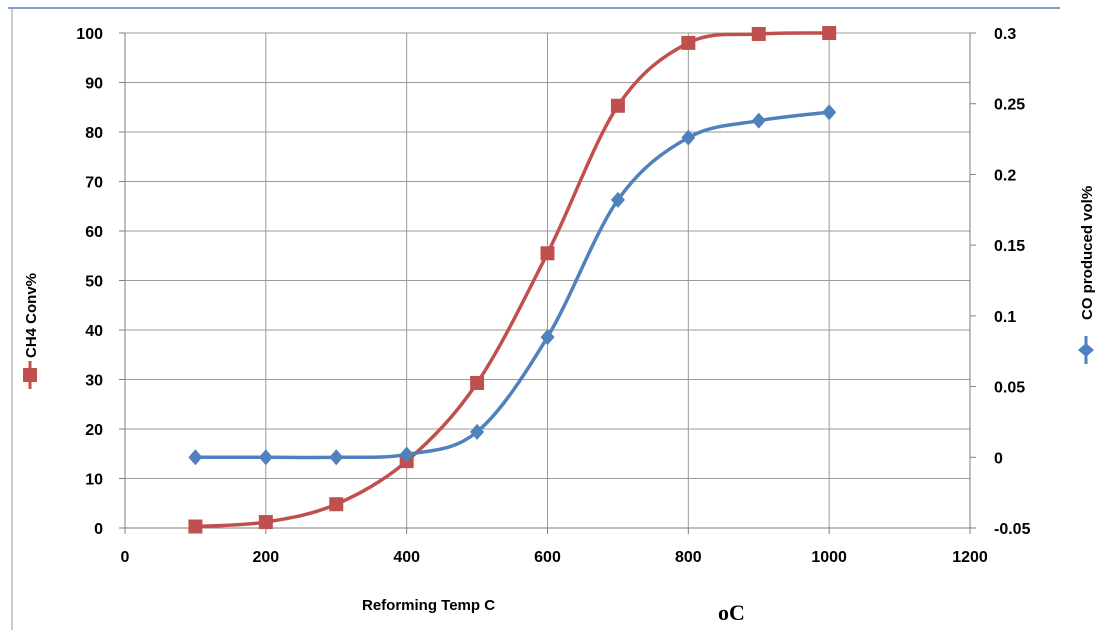 The height and width of the screenshot is (634, 1102). Describe the element at coordinates (30, 375) in the screenshot. I see `y-left-legend-key` at that location.